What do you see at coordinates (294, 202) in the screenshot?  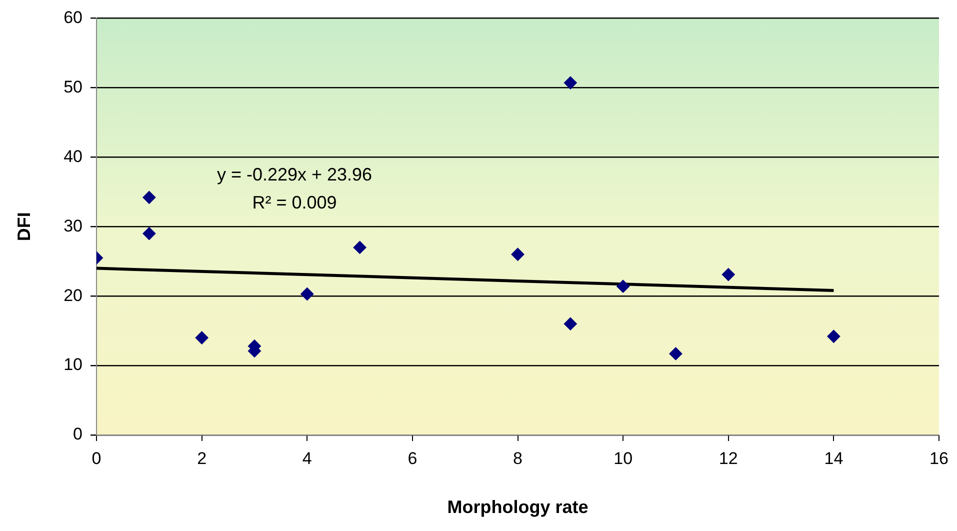 I see `annotation: R² = 0.009` at bounding box center [294, 202].